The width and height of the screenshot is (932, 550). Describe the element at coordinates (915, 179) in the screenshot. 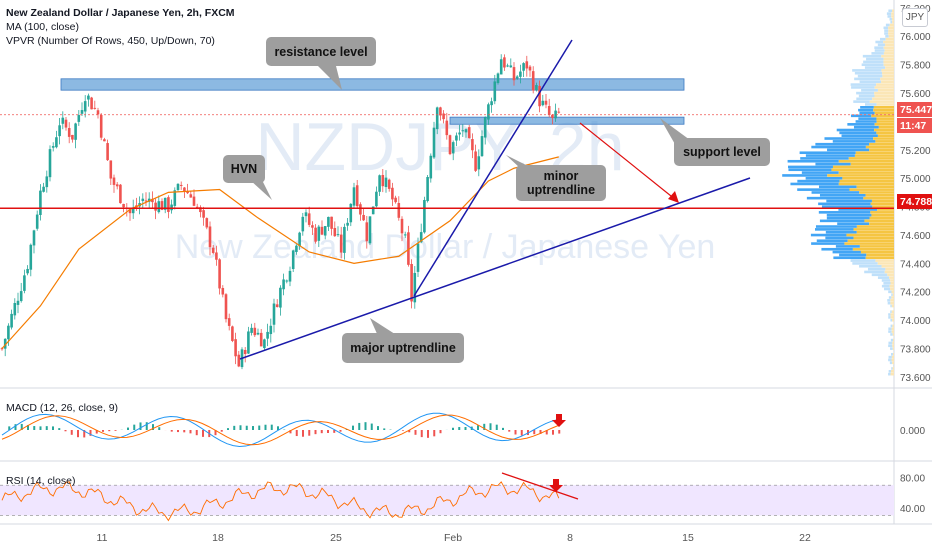

I see `price-tick-label: 75.000` at that location.